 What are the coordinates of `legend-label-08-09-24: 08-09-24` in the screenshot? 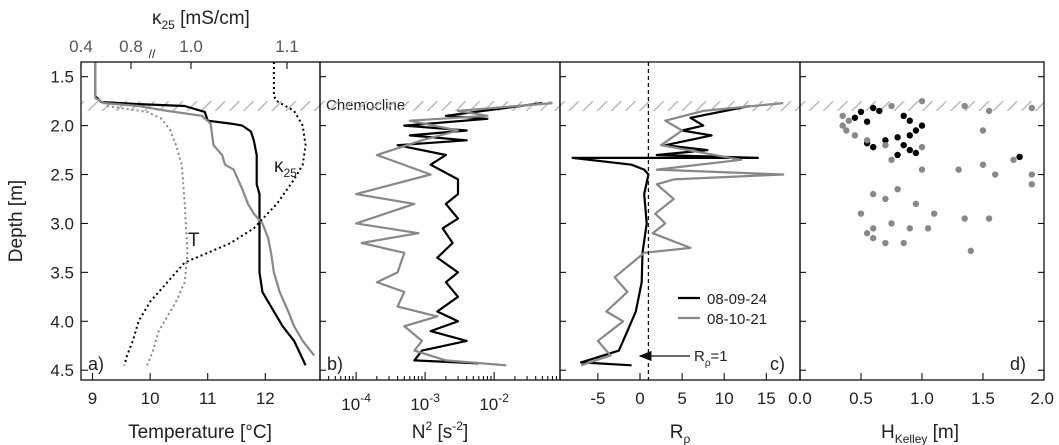 It's located at (737, 299).